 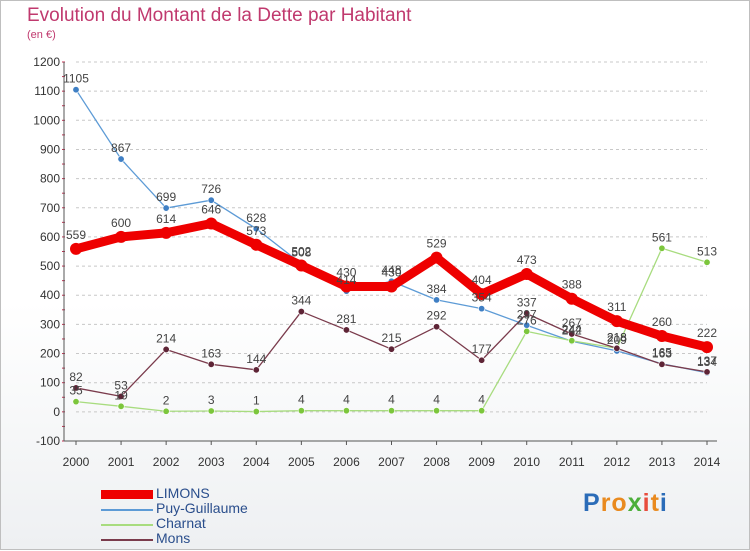 What do you see at coordinates (76, 79) in the screenshot?
I see `data-label-puy-guillaume: 1105` at bounding box center [76, 79].